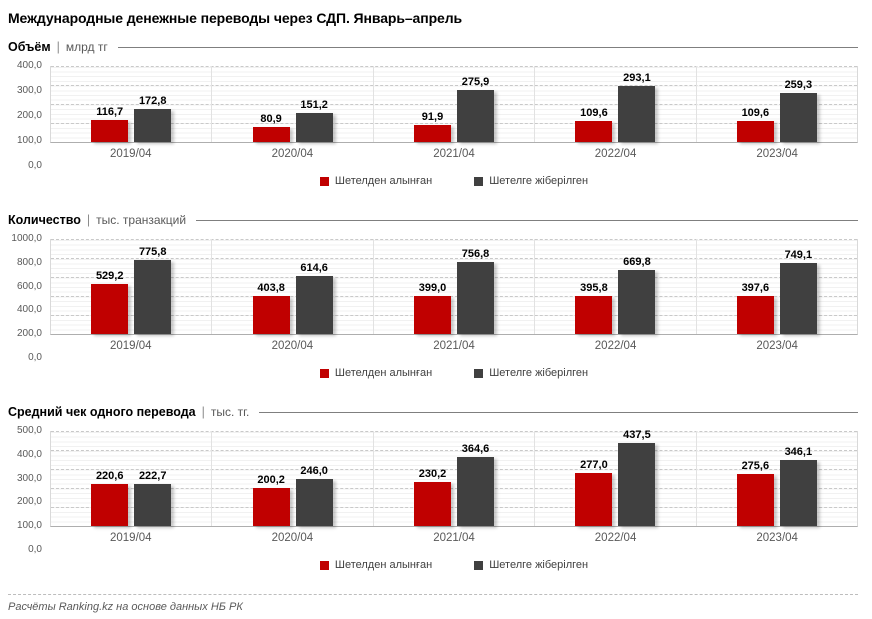 The width and height of the screenshot is (872, 619). Describe the element at coordinates (798, 452) in the screenshot. I see `data-label: 346,1` at that location.